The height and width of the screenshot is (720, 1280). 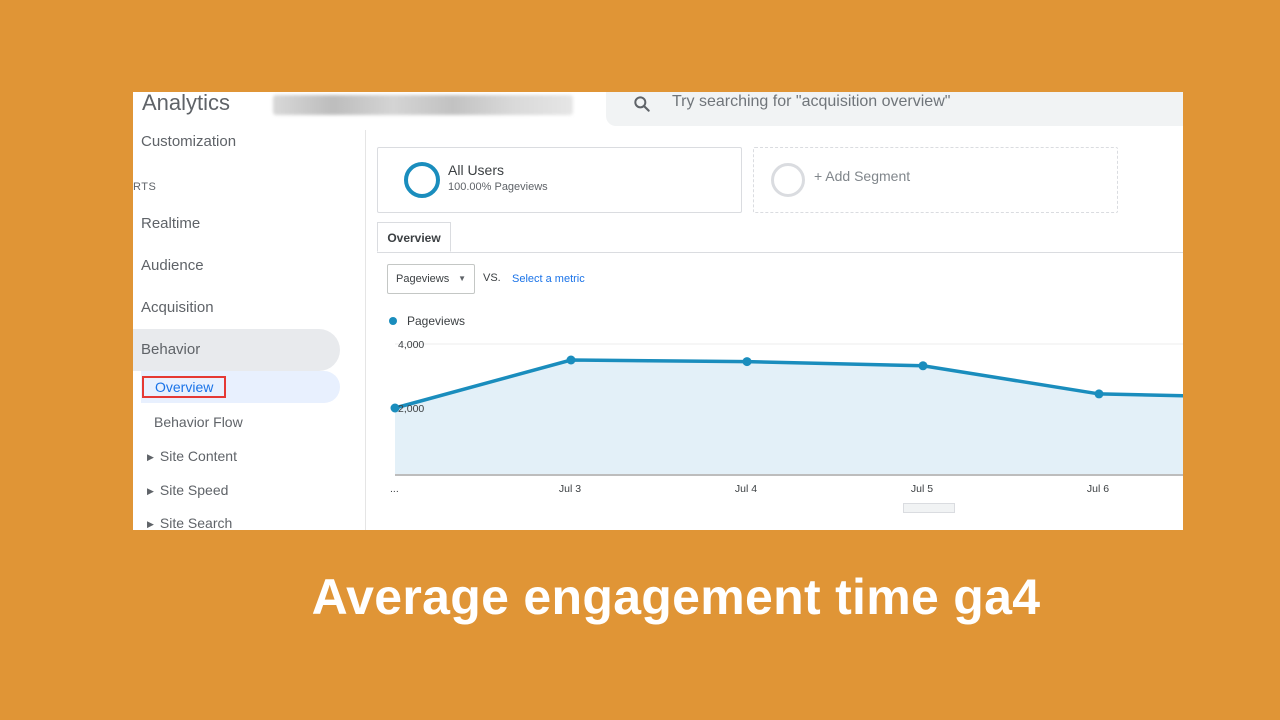 I want to click on top-bar: Analytics, so click(x=658, y=111).